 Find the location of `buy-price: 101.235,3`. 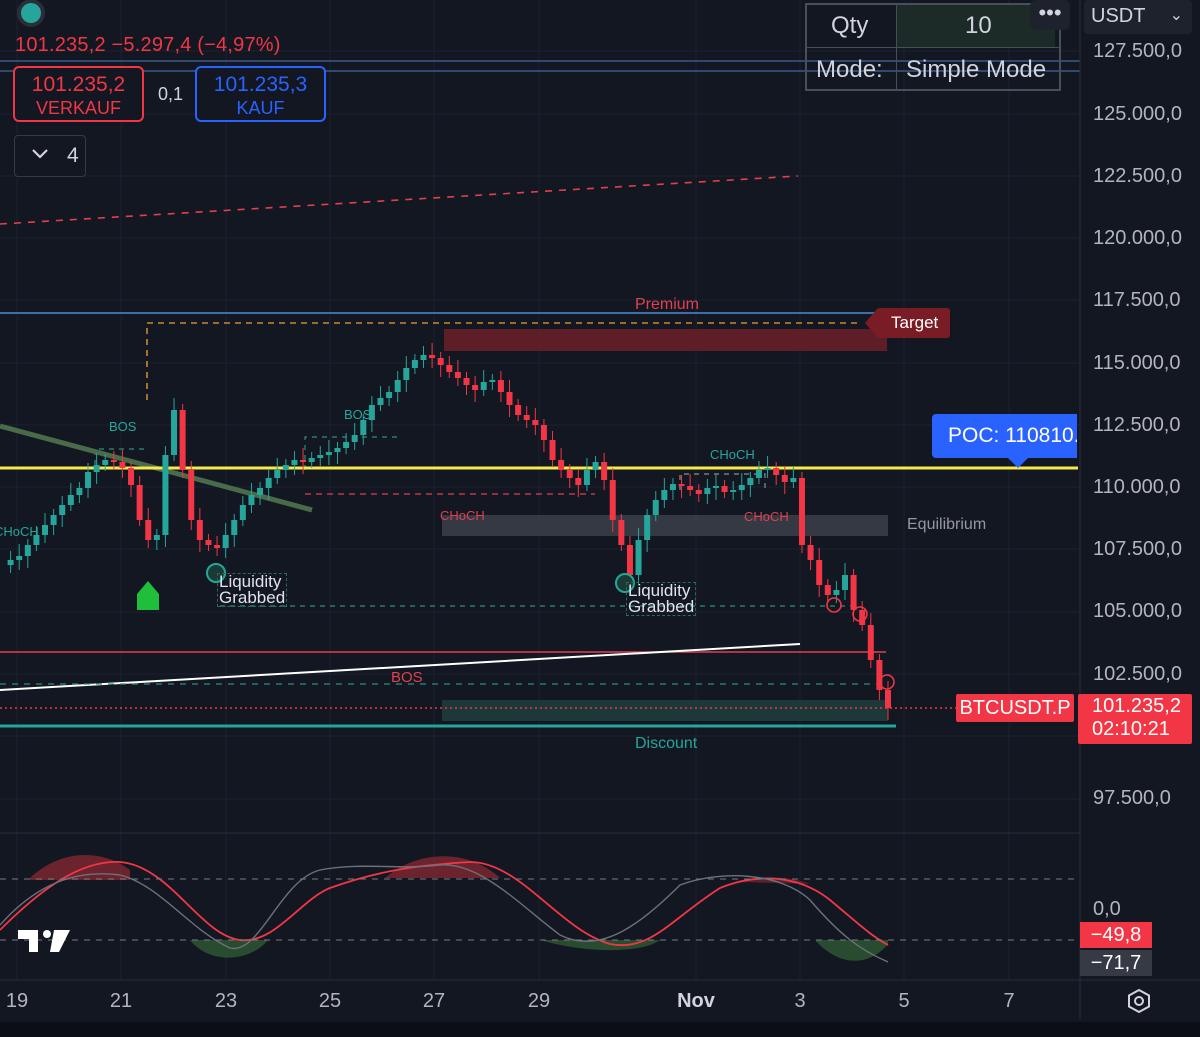

buy-price: 101.235,3 is located at coordinates (260, 84).